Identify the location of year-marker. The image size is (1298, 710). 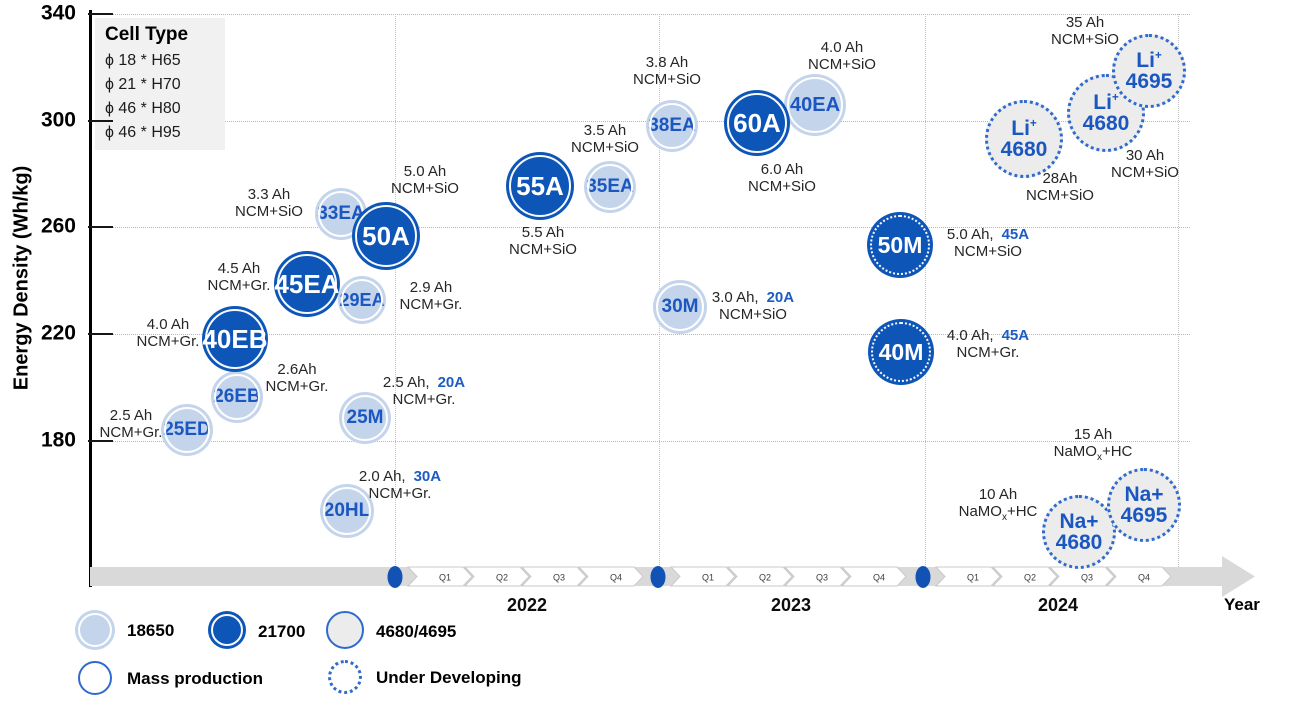
(923, 577).